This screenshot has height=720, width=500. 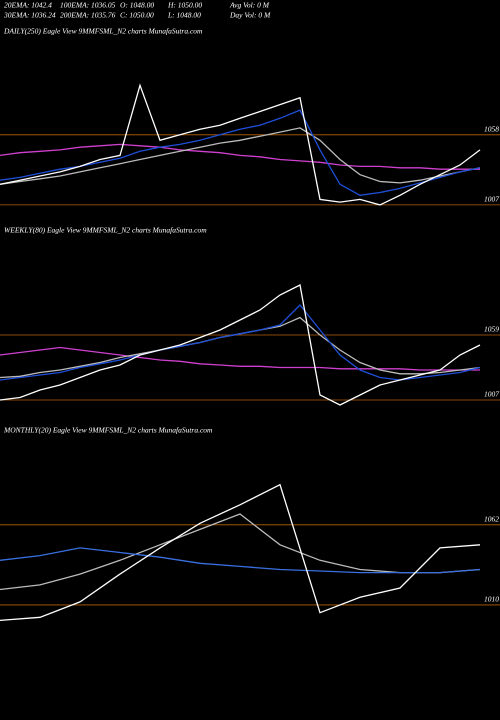 What do you see at coordinates (137, 5) in the screenshot?
I see `header-stat: O: 1048.00` at bounding box center [137, 5].